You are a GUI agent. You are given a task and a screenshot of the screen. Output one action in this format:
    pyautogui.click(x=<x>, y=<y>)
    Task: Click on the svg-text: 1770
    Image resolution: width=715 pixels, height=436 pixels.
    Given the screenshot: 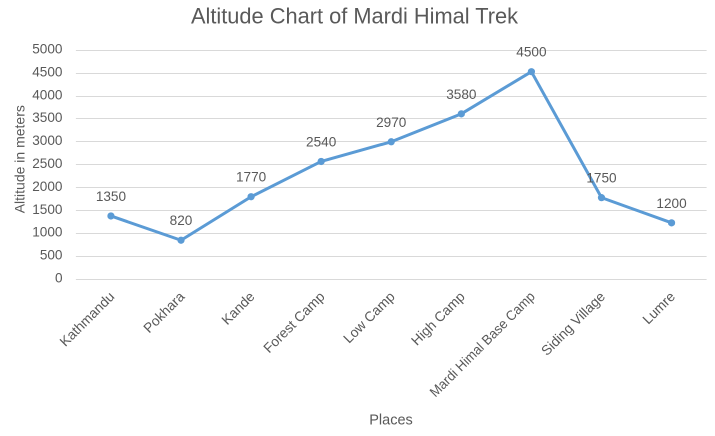 What is the action you would take?
    pyautogui.click(x=251, y=177)
    